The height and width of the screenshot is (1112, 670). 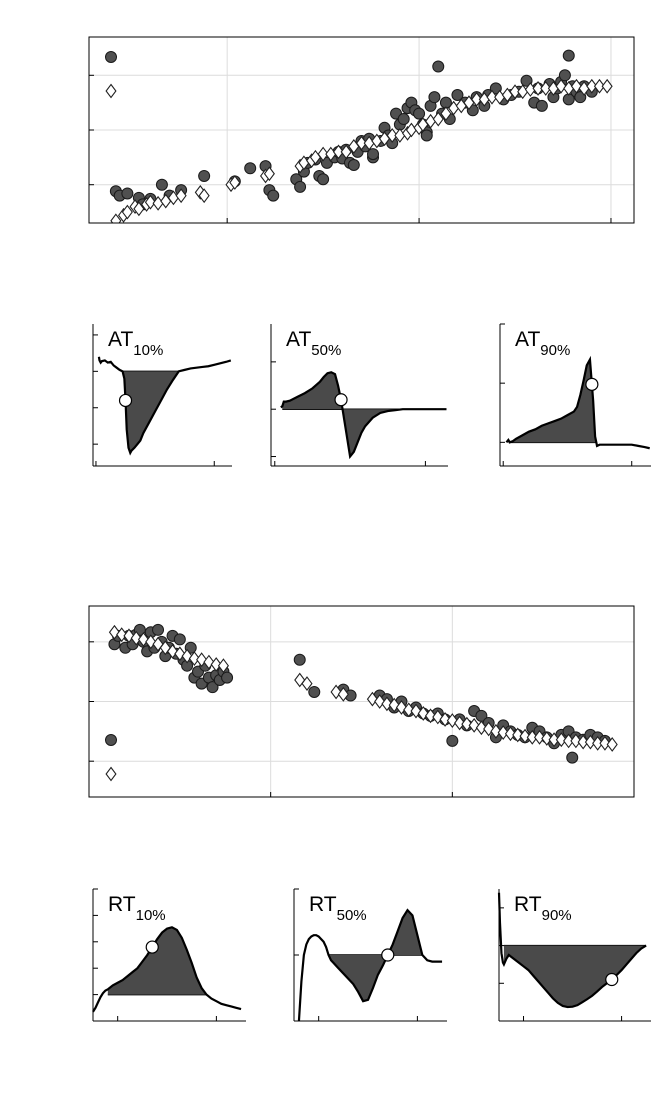 I want to click on inset-label: RT90%, so click(x=543, y=908).